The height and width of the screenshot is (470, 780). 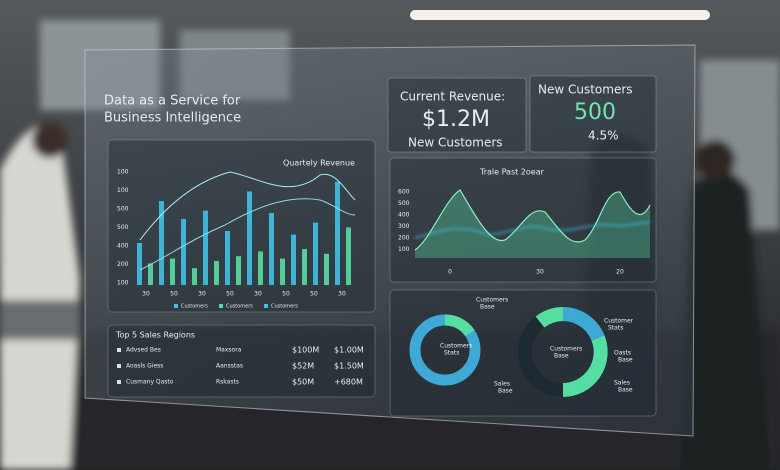 I want to click on table-cell: Cusmany Qasto, so click(x=150, y=382).